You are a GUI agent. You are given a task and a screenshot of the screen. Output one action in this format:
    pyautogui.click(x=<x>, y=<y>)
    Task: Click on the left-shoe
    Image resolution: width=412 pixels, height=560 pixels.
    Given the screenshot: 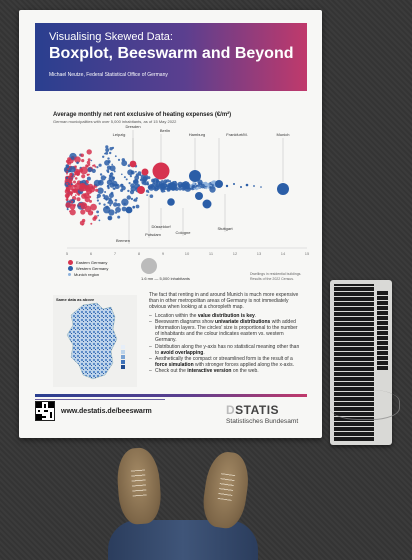 What is the action you would take?
    pyautogui.click(x=139, y=486)
    